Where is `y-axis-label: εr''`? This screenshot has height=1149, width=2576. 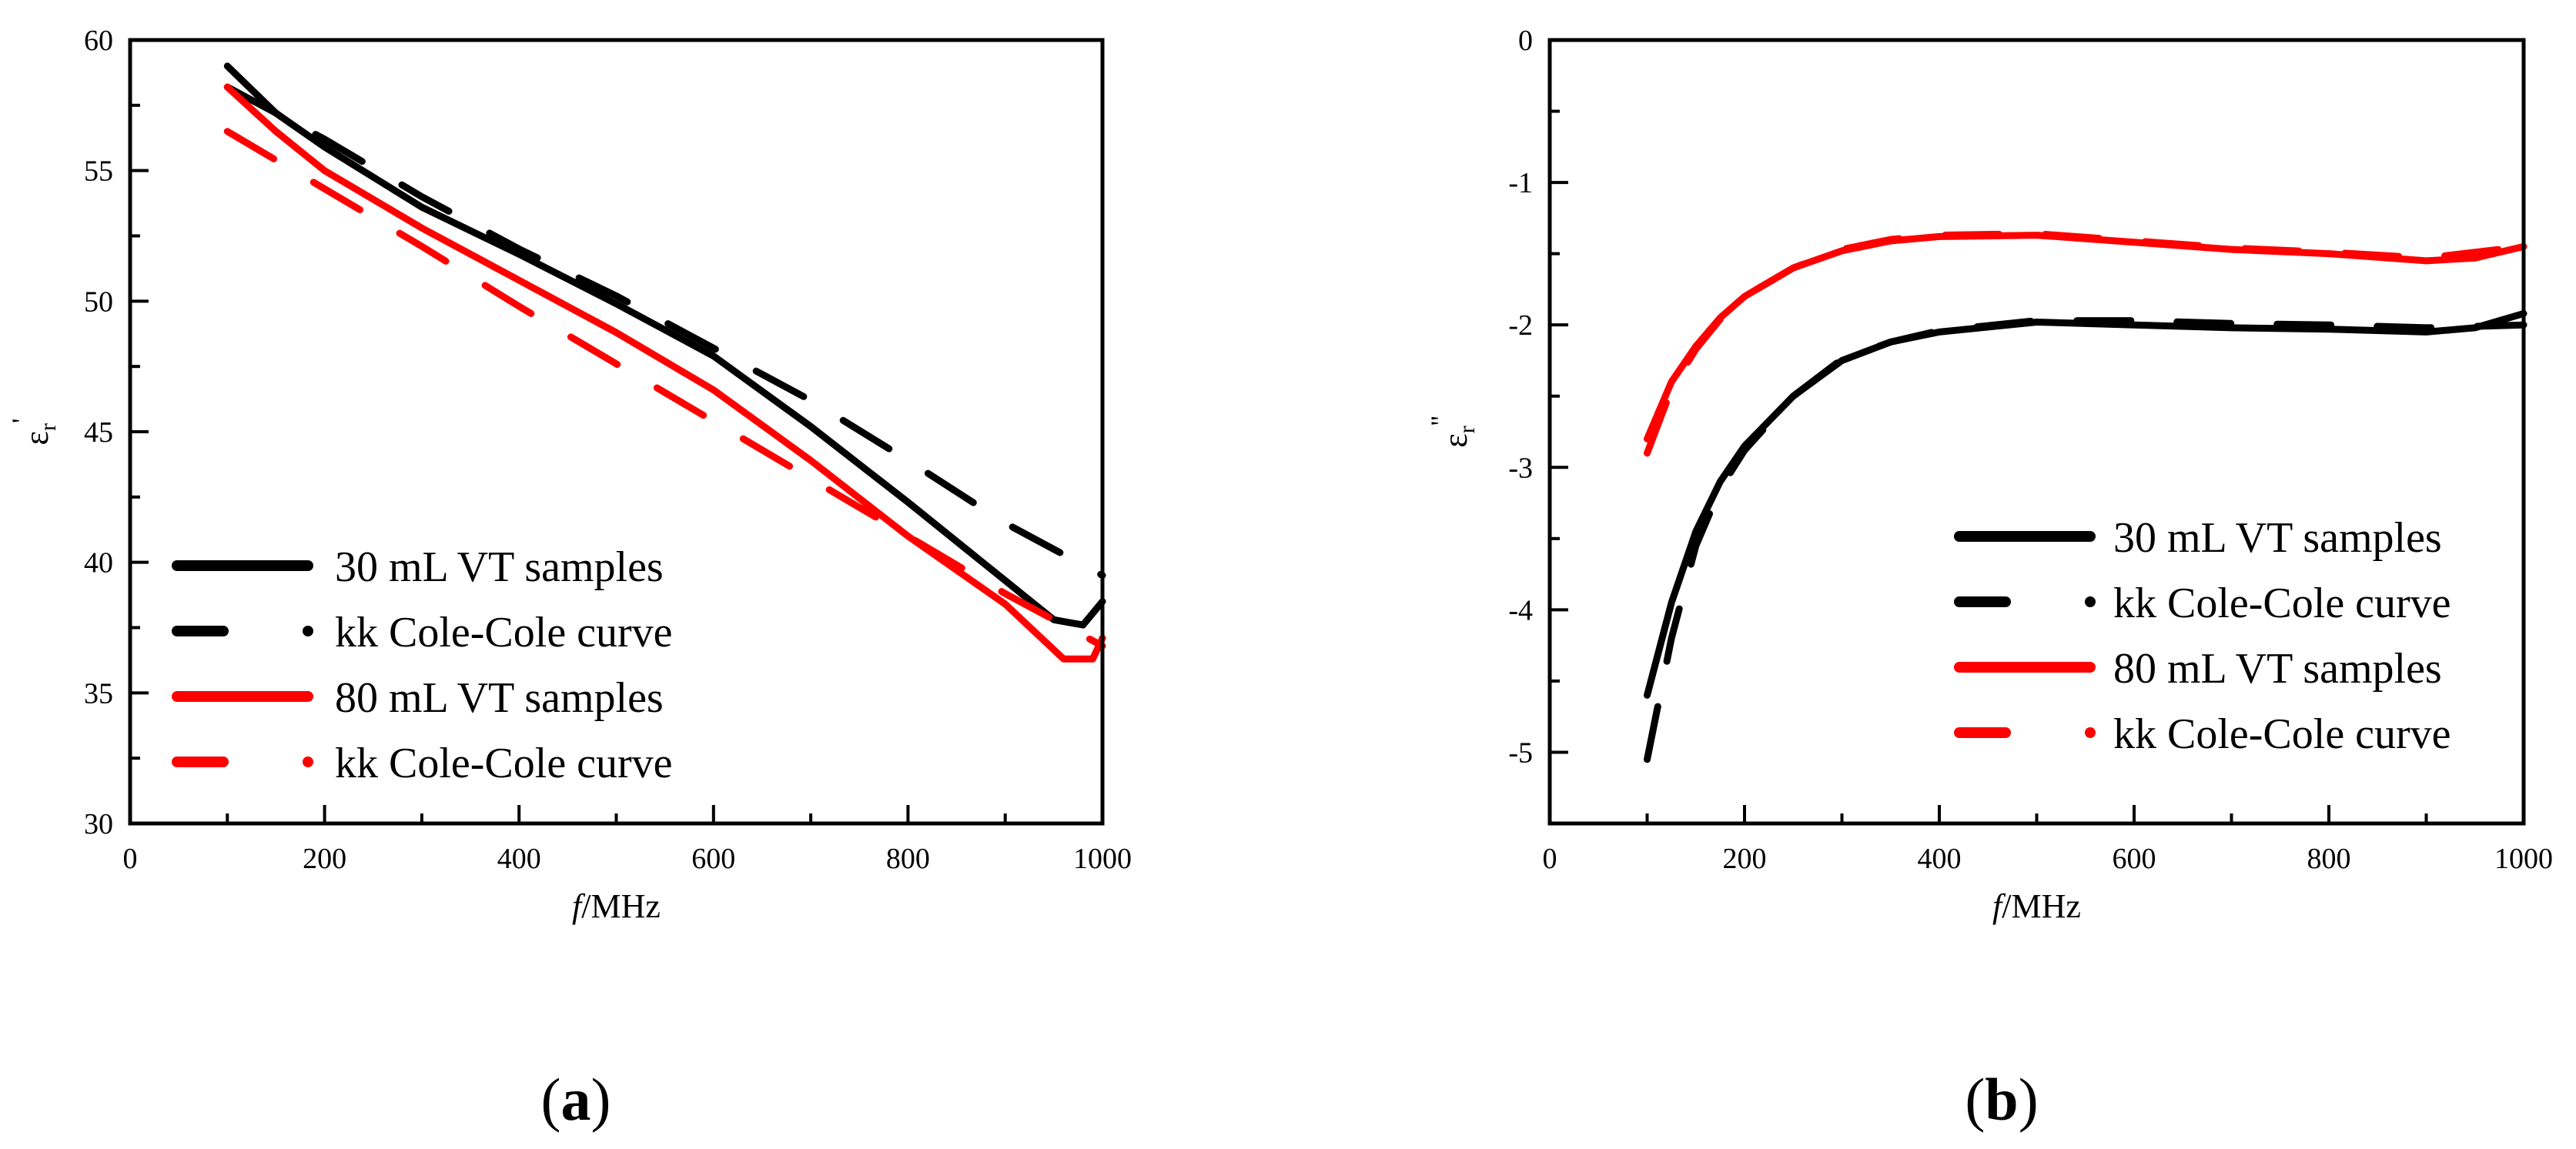 y-axis-label: εr'' is located at coordinates (1452, 431).